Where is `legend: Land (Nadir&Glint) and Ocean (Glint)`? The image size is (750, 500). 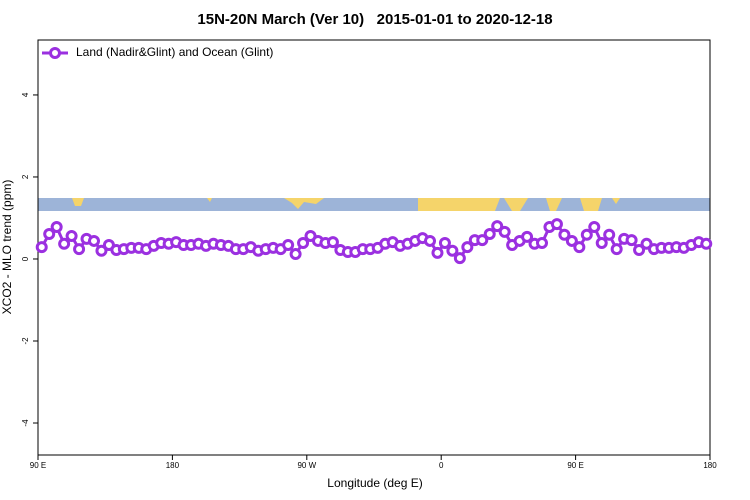 legend: Land (Nadir&Glint) and Ocean (Glint) is located at coordinates (157, 52).